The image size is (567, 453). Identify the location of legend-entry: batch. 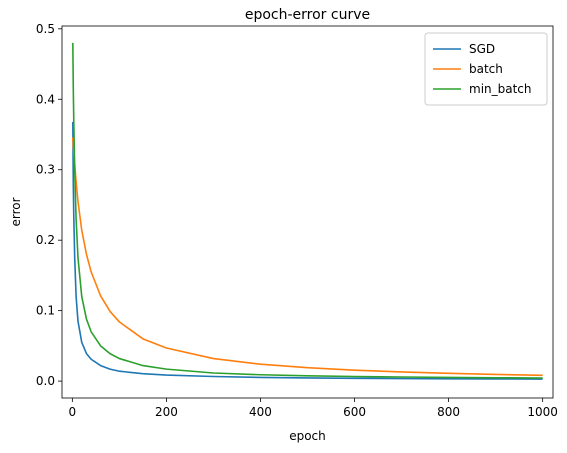
(486, 69).